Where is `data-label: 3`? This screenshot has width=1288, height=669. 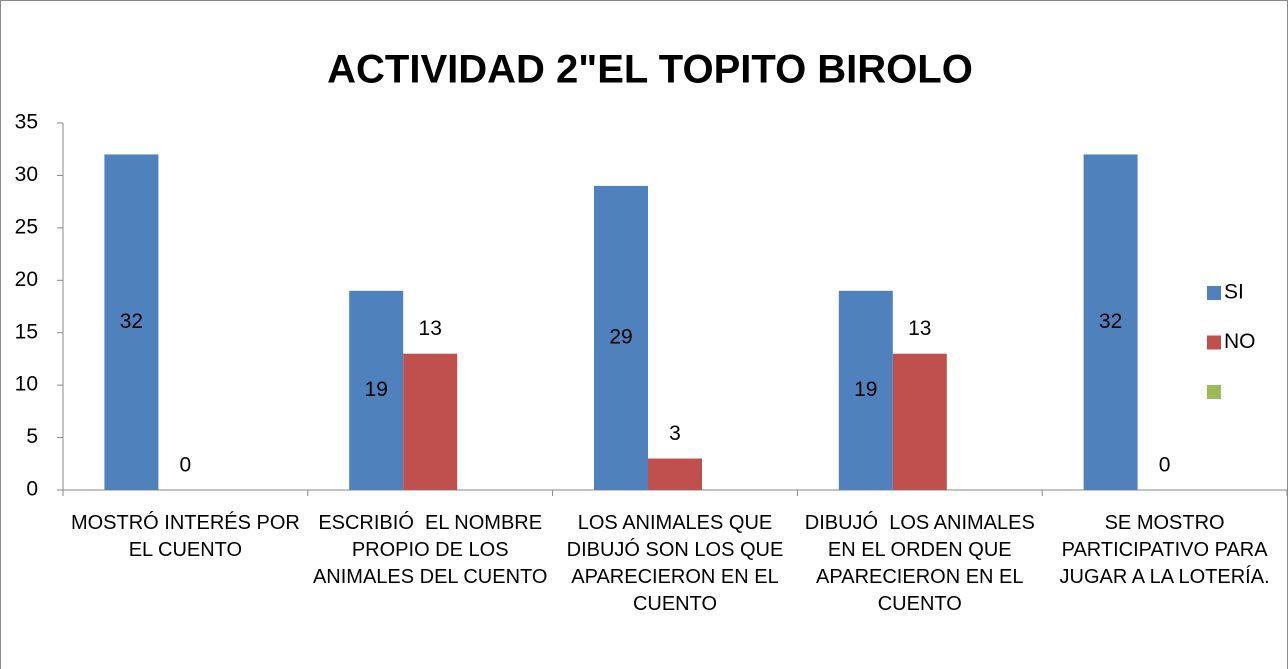 data-label: 3 is located at coordinates (675, 433).